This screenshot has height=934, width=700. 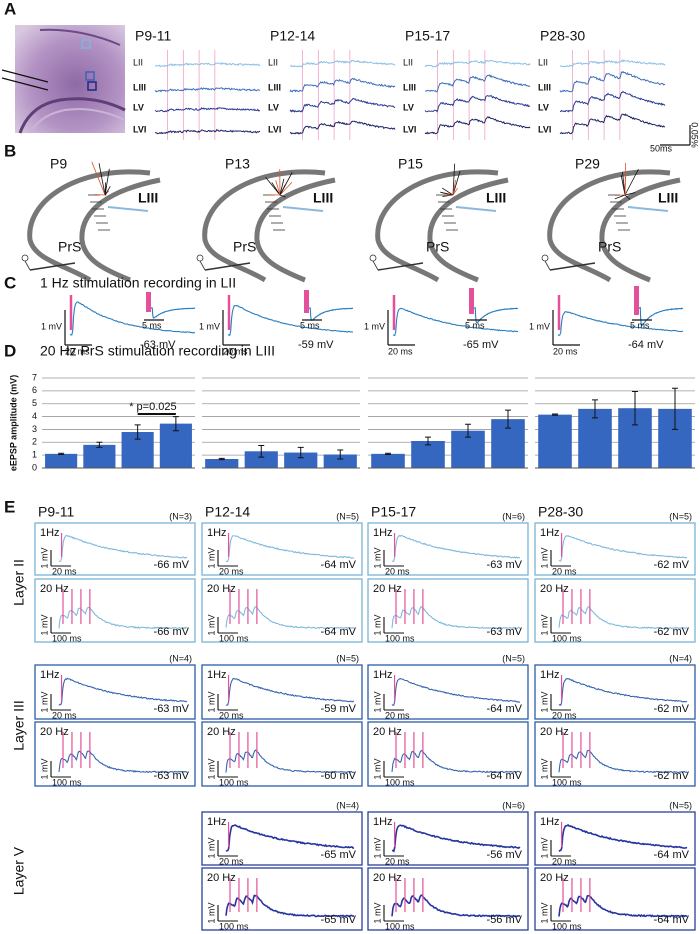 I want to click on membrane-potential: -59 mV, so click(x=339, y=709).